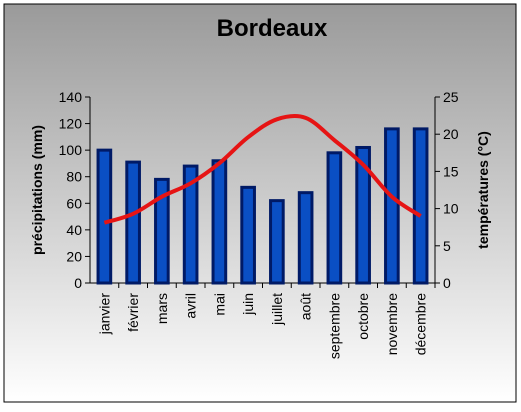 This screenshot has height=412, width=521. Describe the element at coordinates (133, 312) in the screenshot. I see `x-tick-label: février` at that location.